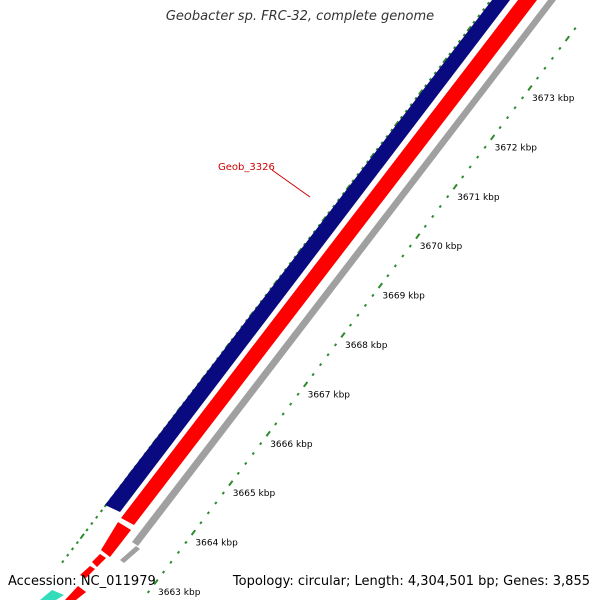 This screenshot has width=600, height=600. I want to click on tick-label: 3665 kbp, so click(254, 494).